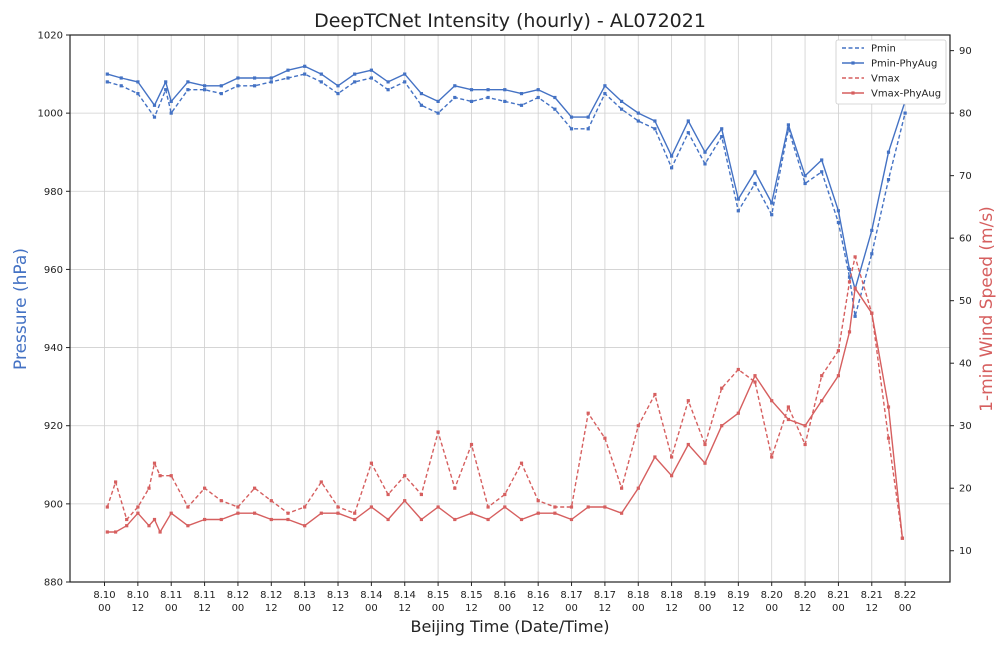 The width and height of the screenshot is (1008, 648). Describe the element at coordinates (204, 595) in the screenshot. I see `x-tick-label-date: 8.11` at that location.